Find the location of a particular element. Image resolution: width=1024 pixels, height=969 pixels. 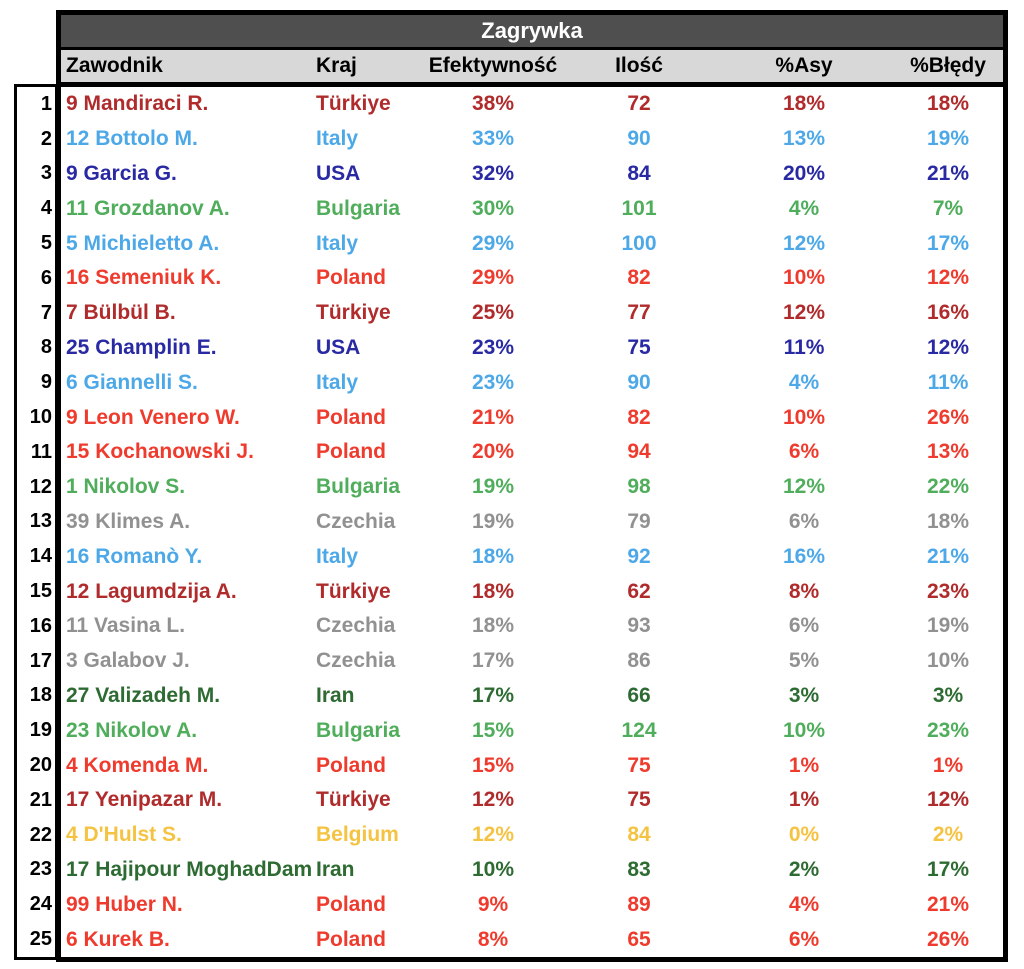

count-cell: 90 is located at coordinates (639, 382).